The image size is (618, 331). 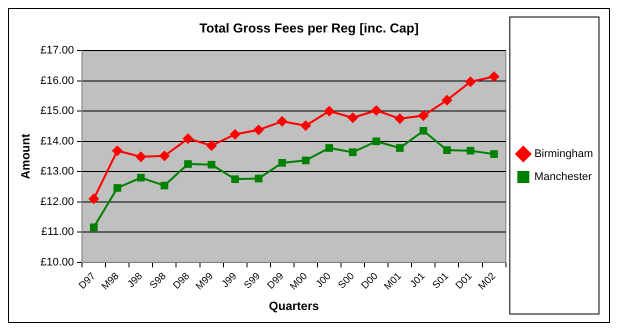 I want to click on x-tick-label: D97, so click(x=87, y=281).